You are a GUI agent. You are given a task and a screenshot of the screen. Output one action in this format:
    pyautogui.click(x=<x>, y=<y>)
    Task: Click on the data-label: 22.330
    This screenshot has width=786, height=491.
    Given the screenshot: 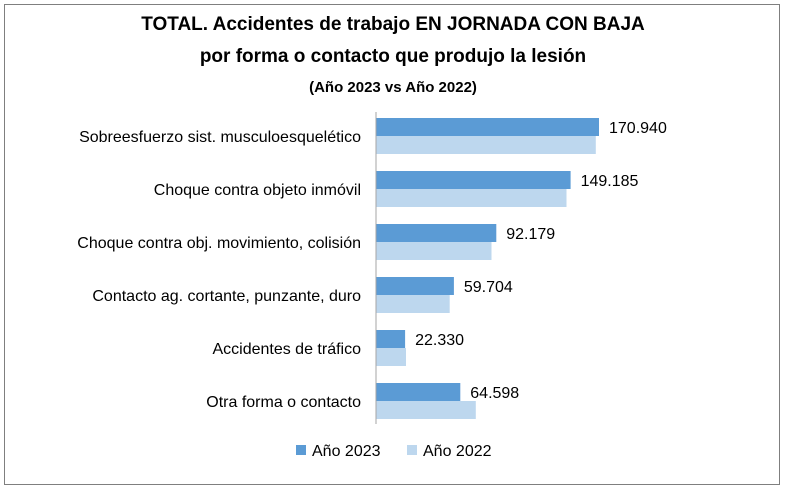 What is the action you would take?
    pyautogui.click(x=439, y=340)
    